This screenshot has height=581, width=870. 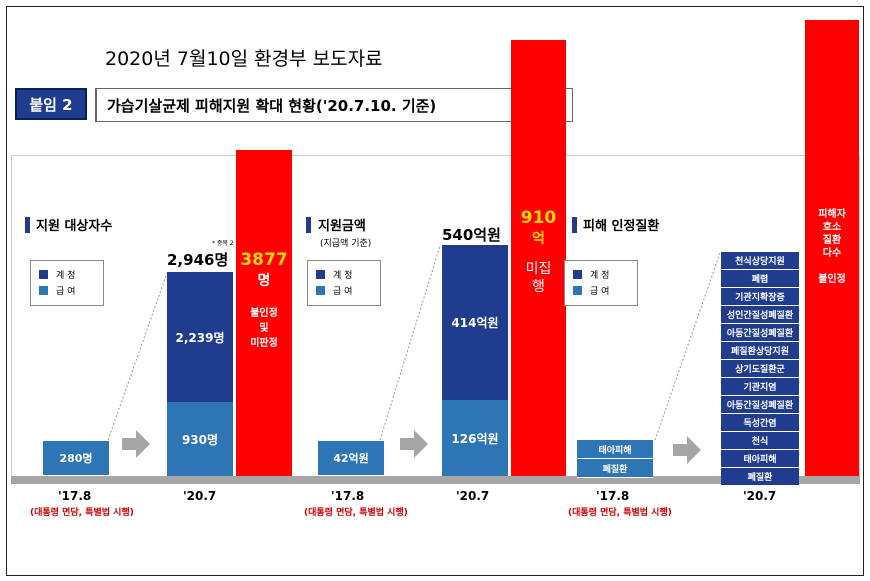 I want to click on s3-year-2017: '17.8, so click(x=613, y=496).